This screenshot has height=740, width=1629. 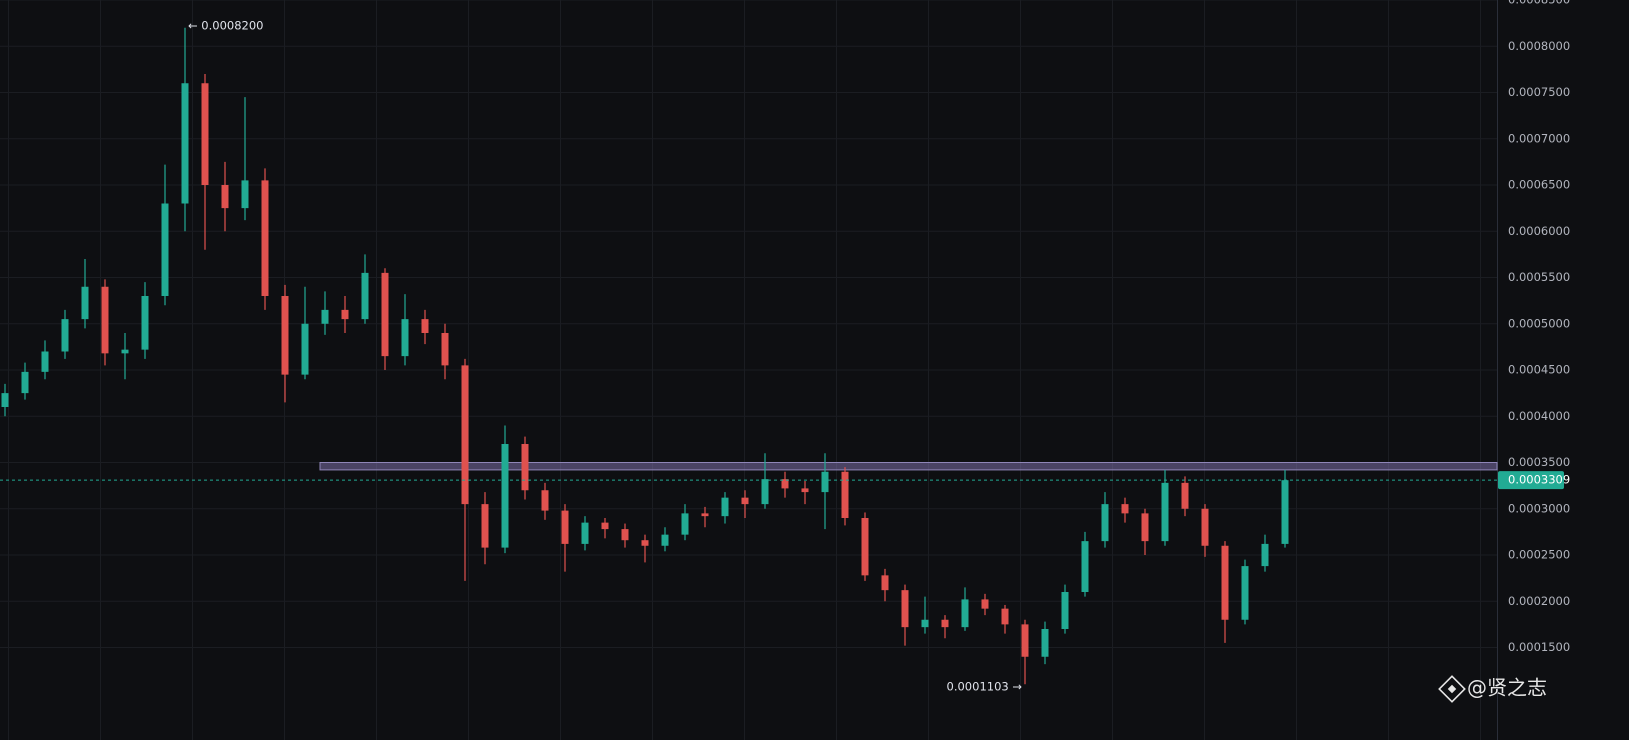 What do you see at coordinates (1539, 601) in the screenshot?
I see `y-tick-label: 0.0002000` at bounding box center [1539, 601].